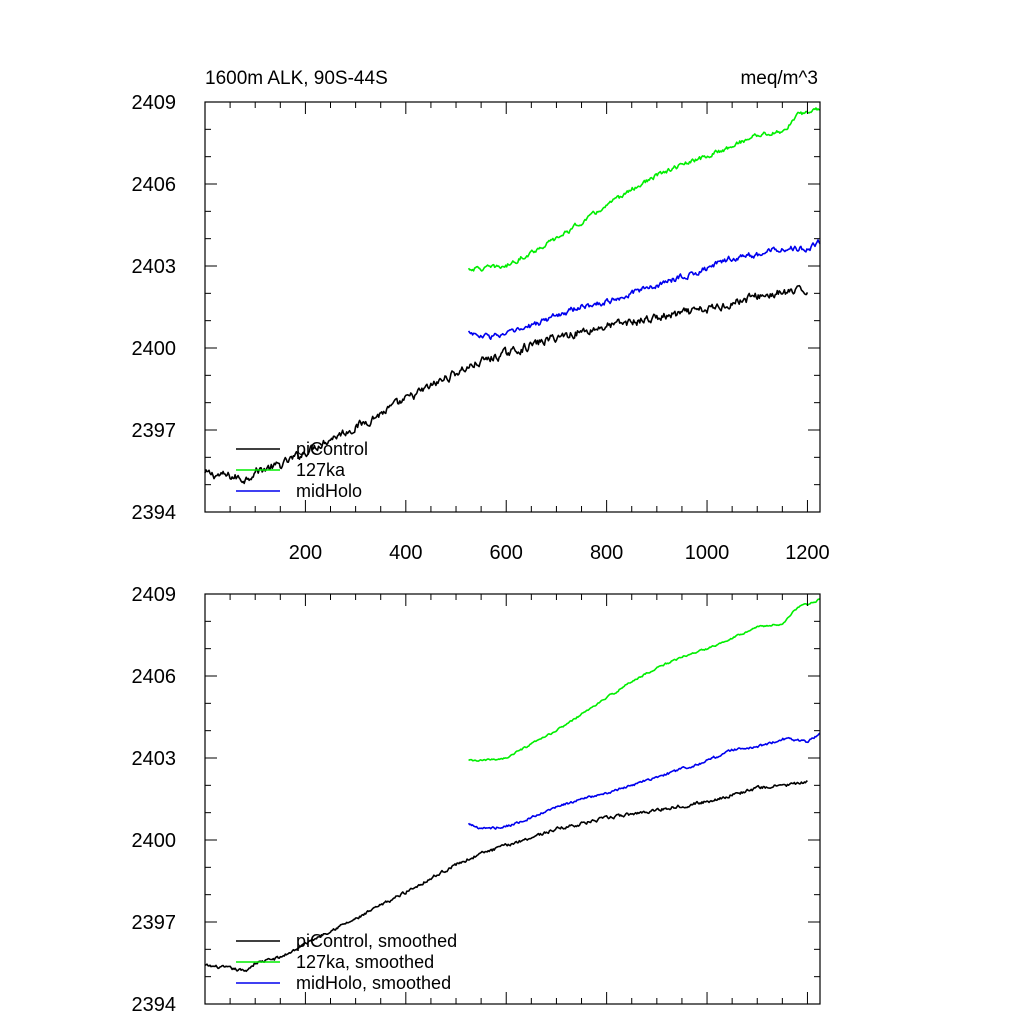 This screenshot has height=1024, width=1024. Describe the element at coordinates (332, 449) in the screenshot. I see `legend-label: piControl` at that location.